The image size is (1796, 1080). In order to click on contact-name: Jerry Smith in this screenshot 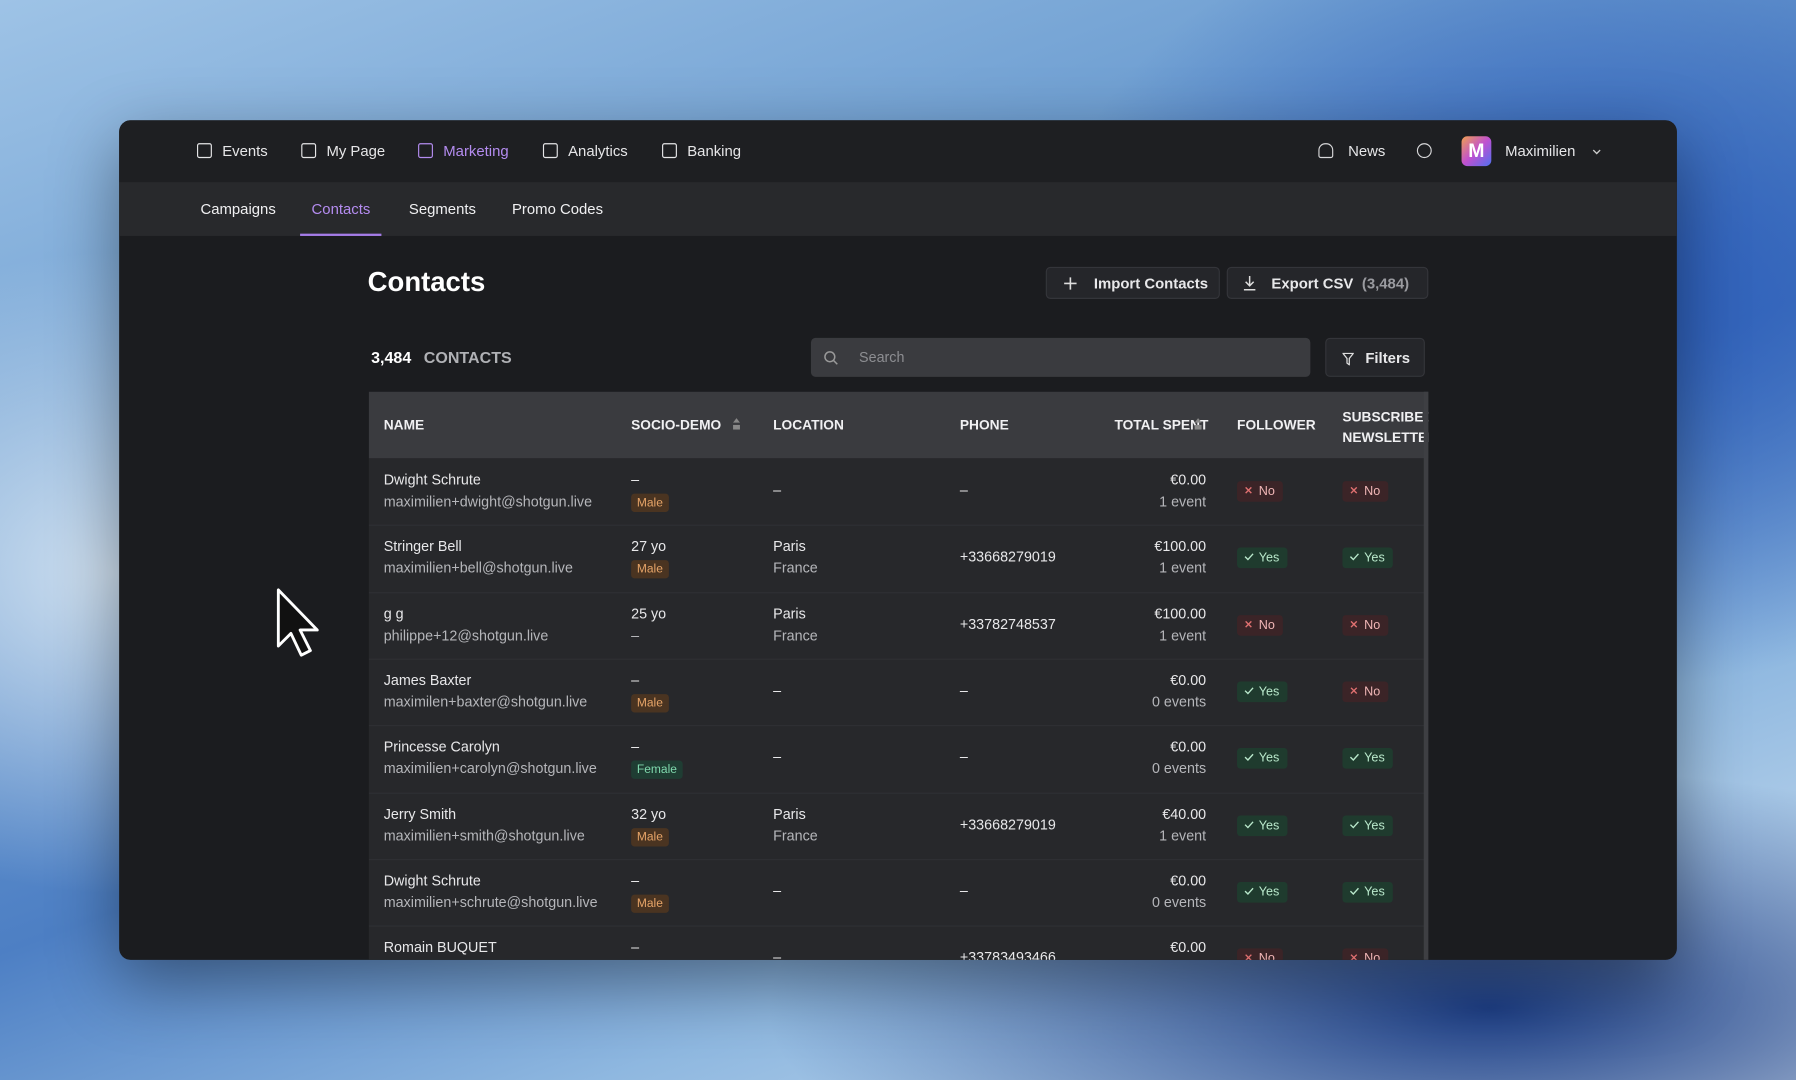, I will do `click(420, 813)`.